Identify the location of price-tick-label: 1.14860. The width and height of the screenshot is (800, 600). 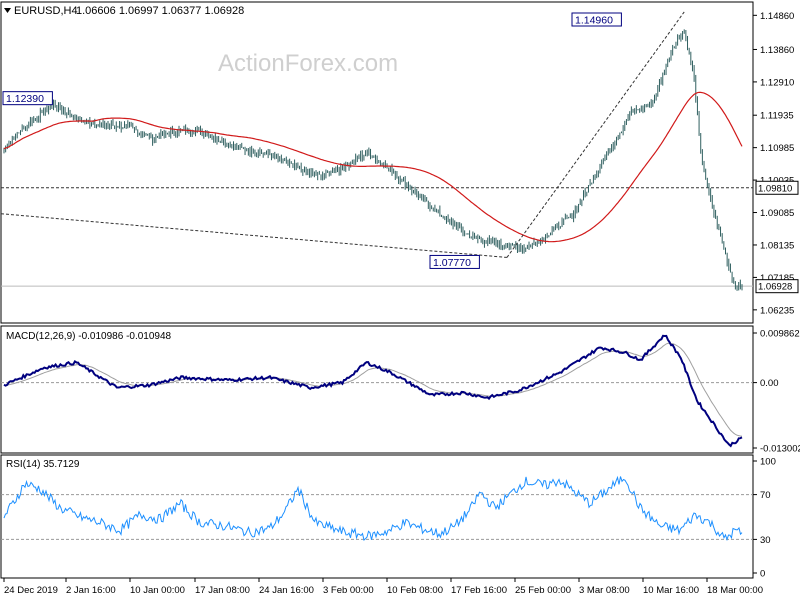
(777, 16).